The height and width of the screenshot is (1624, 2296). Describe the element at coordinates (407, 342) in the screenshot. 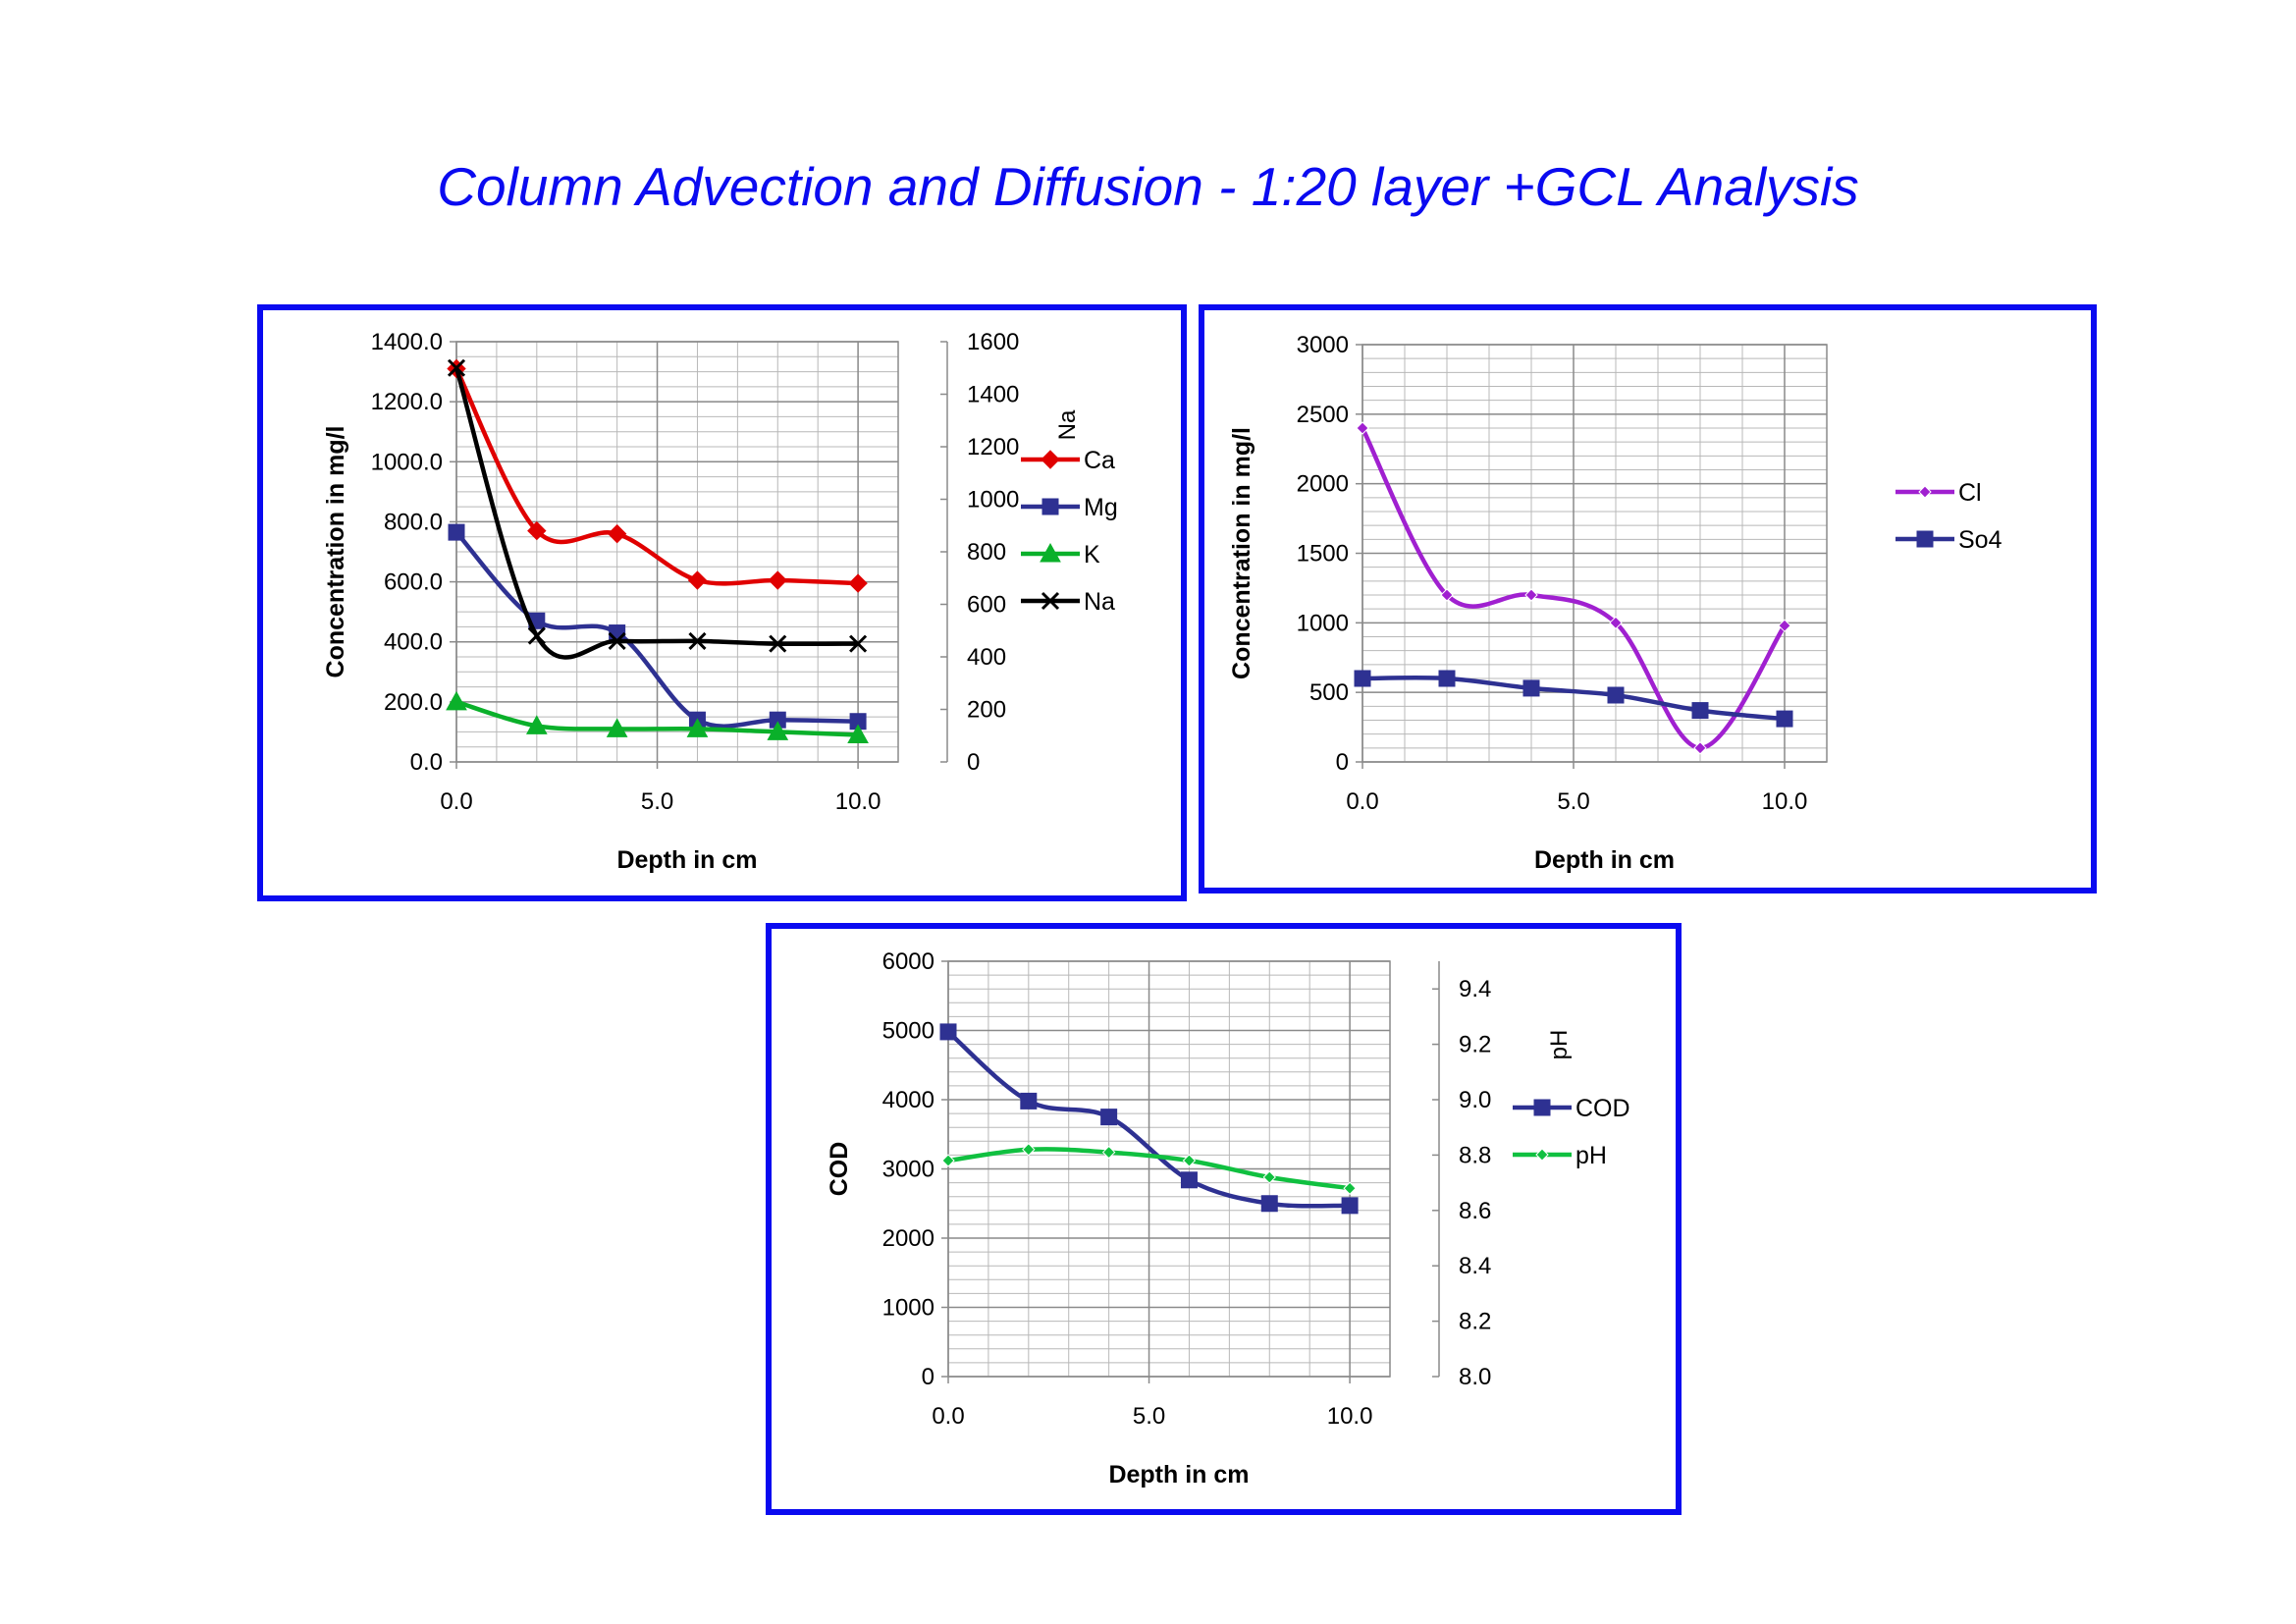

I see `y-tick-label: 1400.0` at that location.